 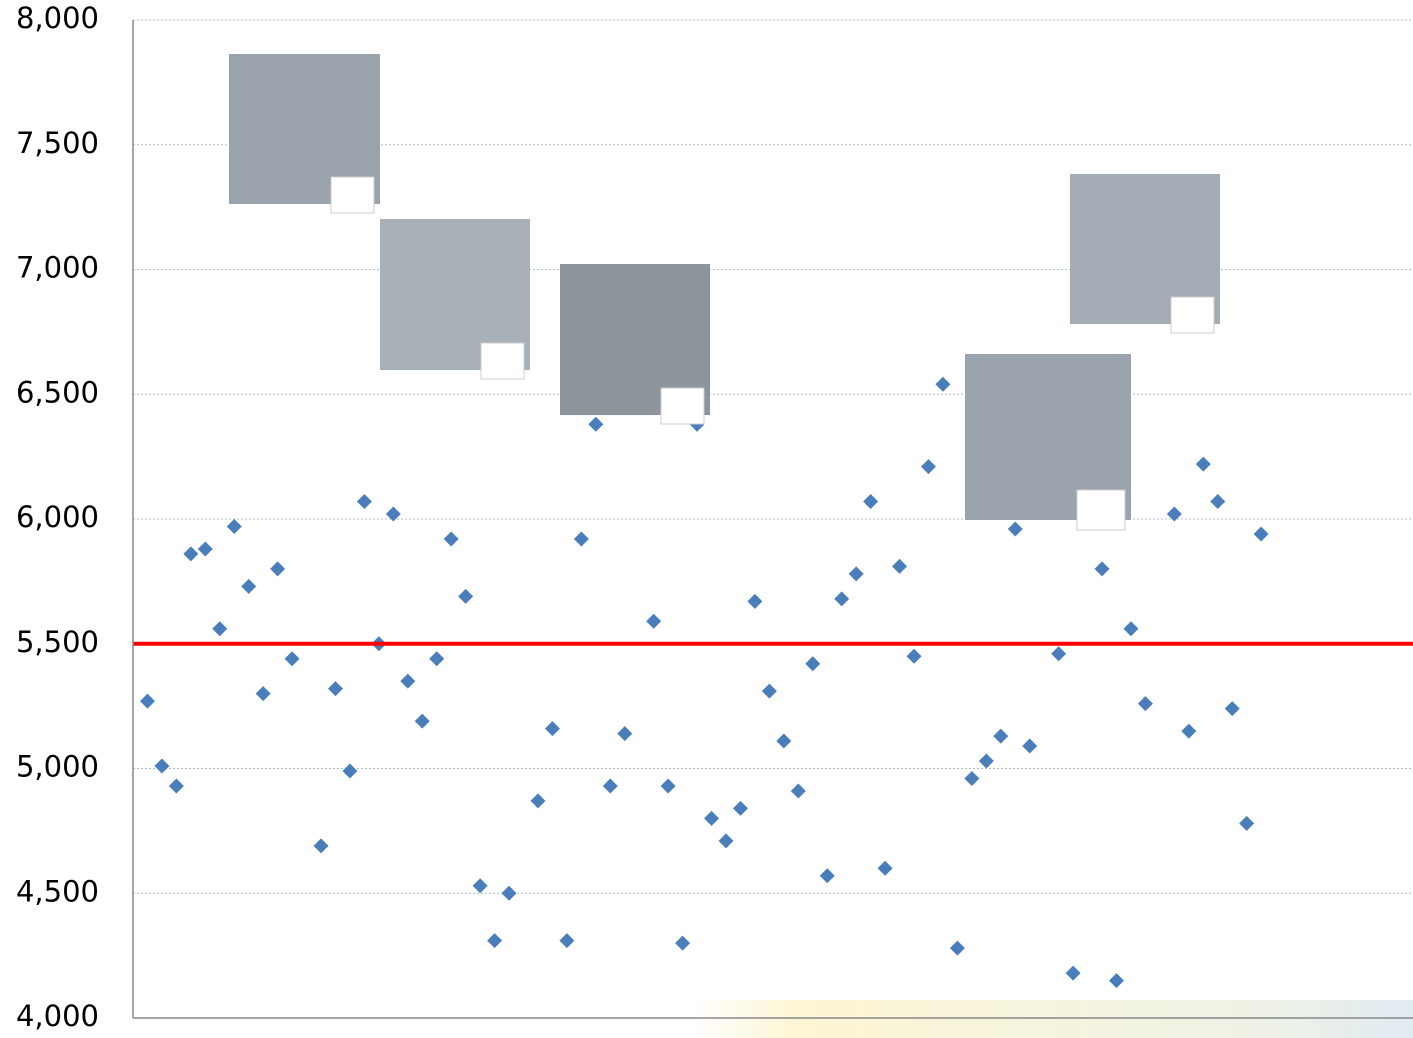 What do you see at coordinates (57, 1016) in the screenshot?
I see `y-tick-label: 4,000` at bounding box center [57, 1016].